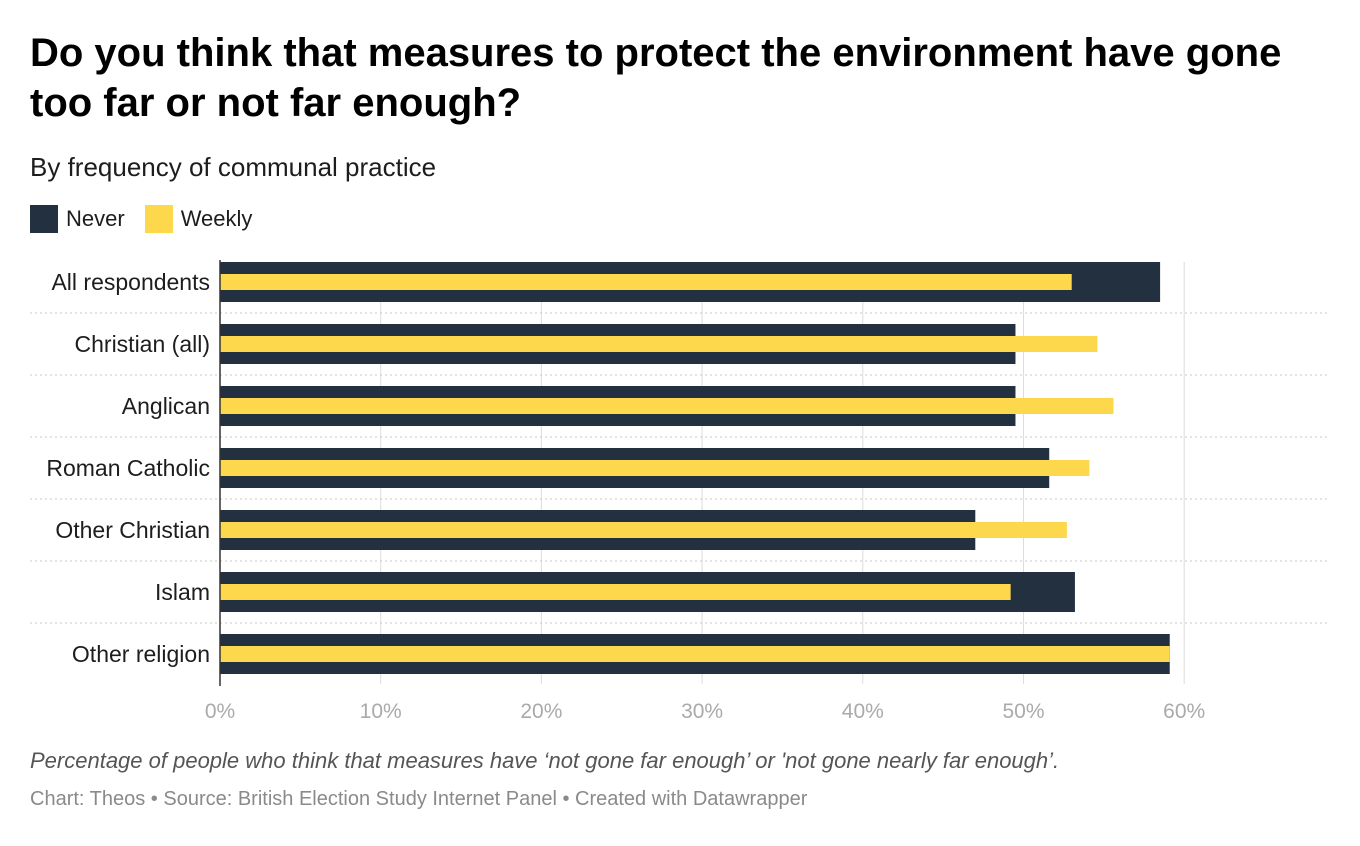 This screenshot has height=846, width=1360. I want to click on x-tick-label: 10%, so click(381, 710).